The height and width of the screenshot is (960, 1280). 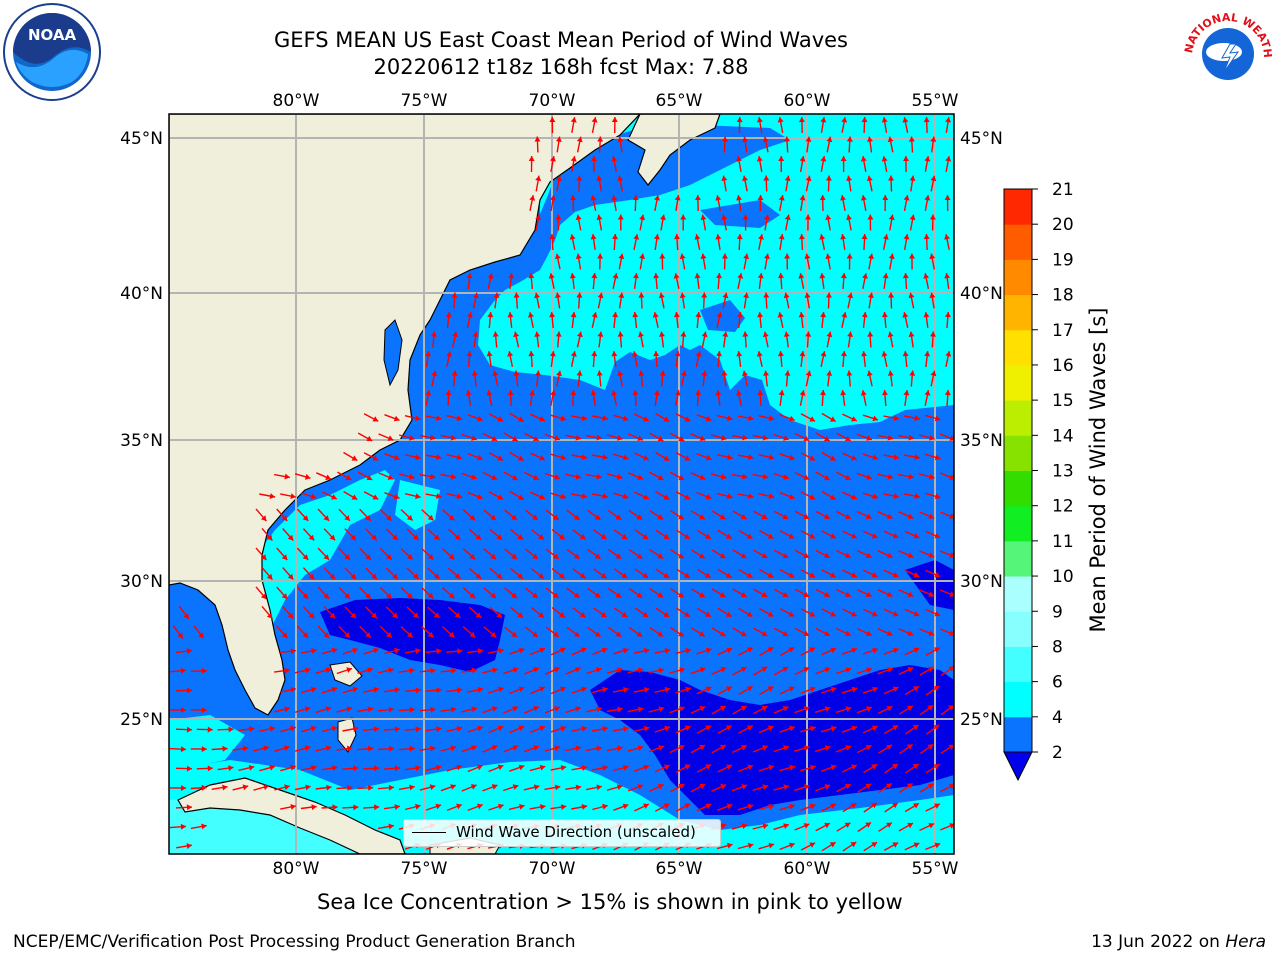 What do you see at coordinates (296, 101) in the screenshot?
I see `lon-label: 80°W` at bounding box center [296, 101].